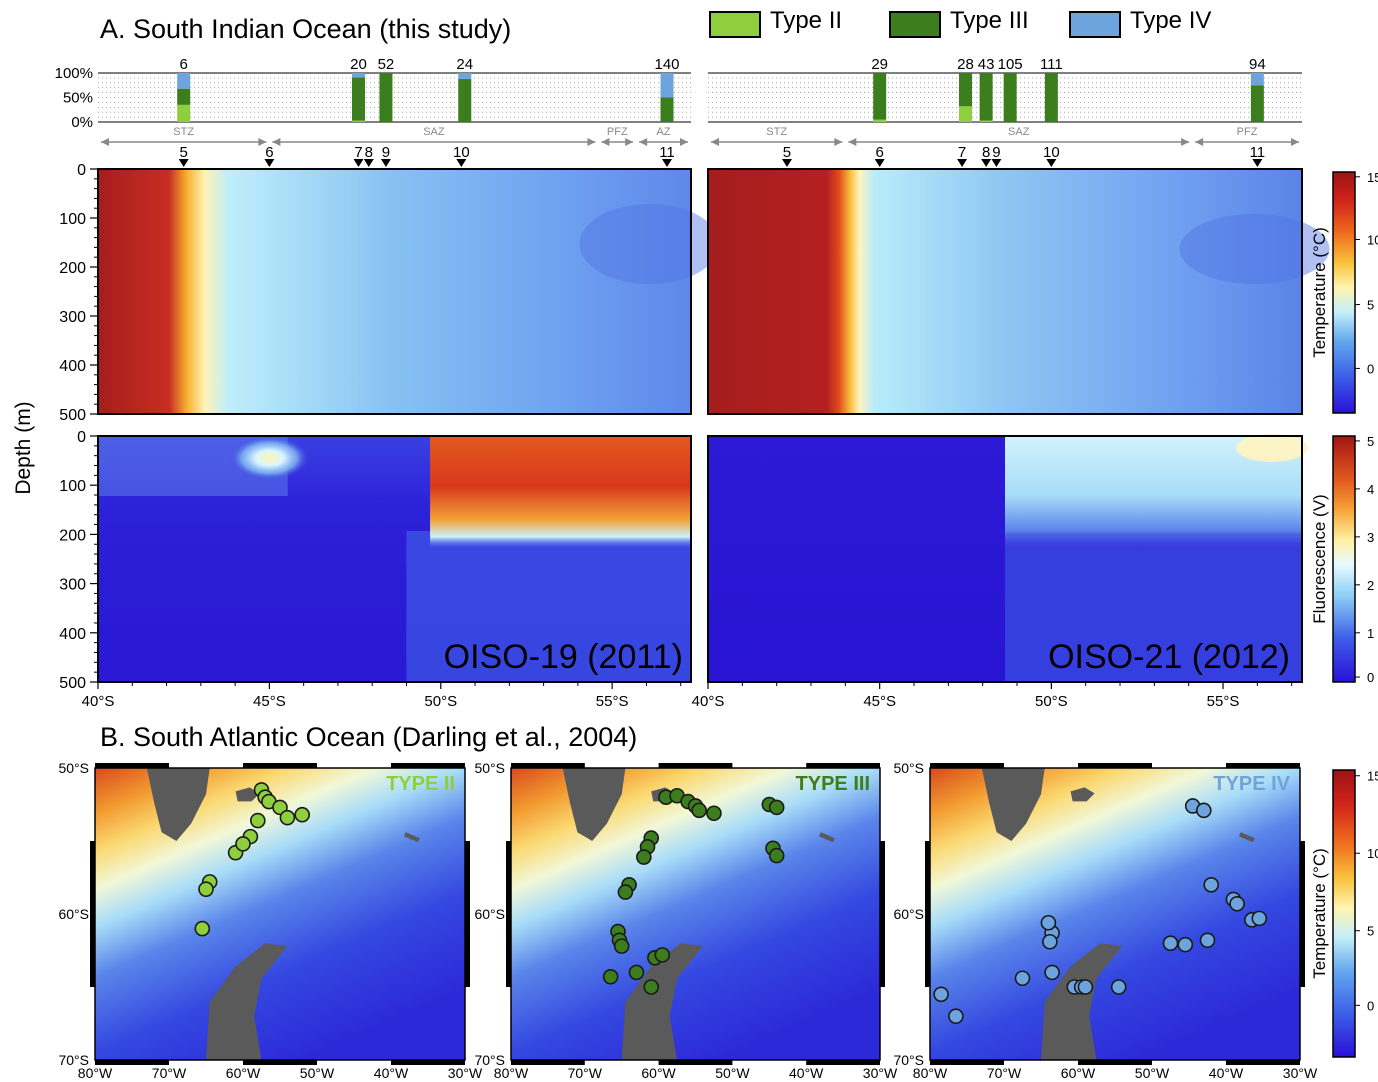  Describe the element at coordinates (1344, 559) in the screenshot. I see `colorbar-ramp` at that location.